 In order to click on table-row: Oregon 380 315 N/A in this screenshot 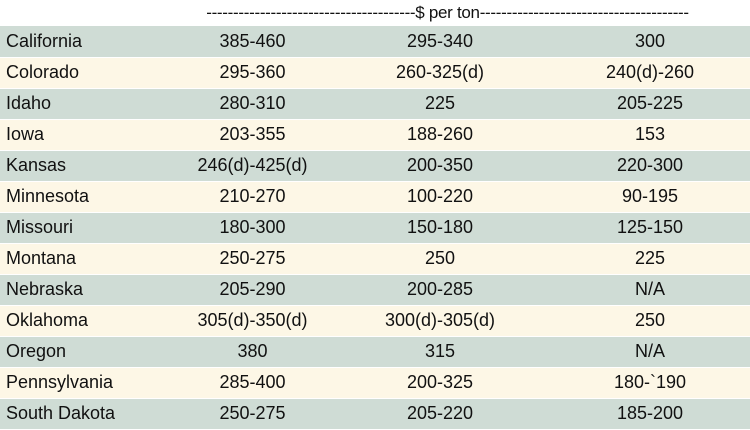, I will do `click(375, 352)`.